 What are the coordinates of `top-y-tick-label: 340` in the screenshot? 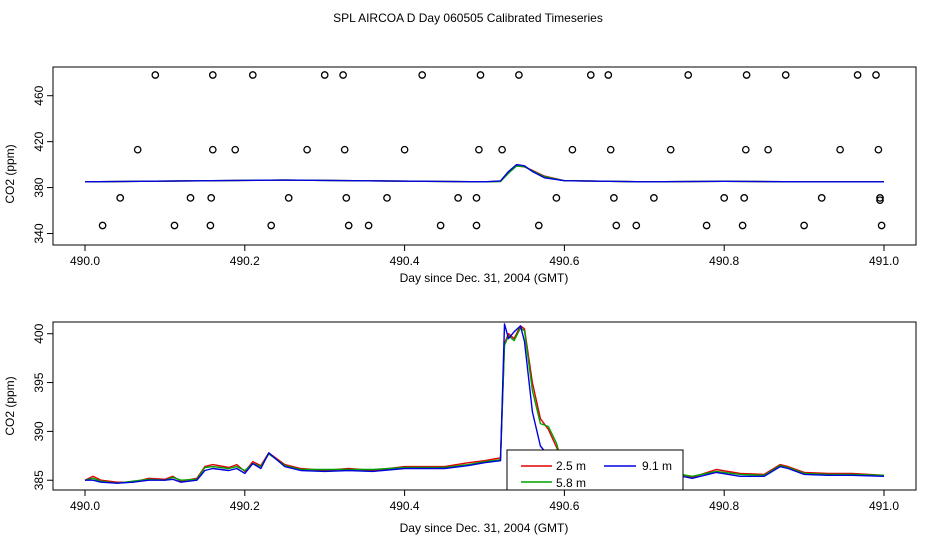 It's located at (39, 233).